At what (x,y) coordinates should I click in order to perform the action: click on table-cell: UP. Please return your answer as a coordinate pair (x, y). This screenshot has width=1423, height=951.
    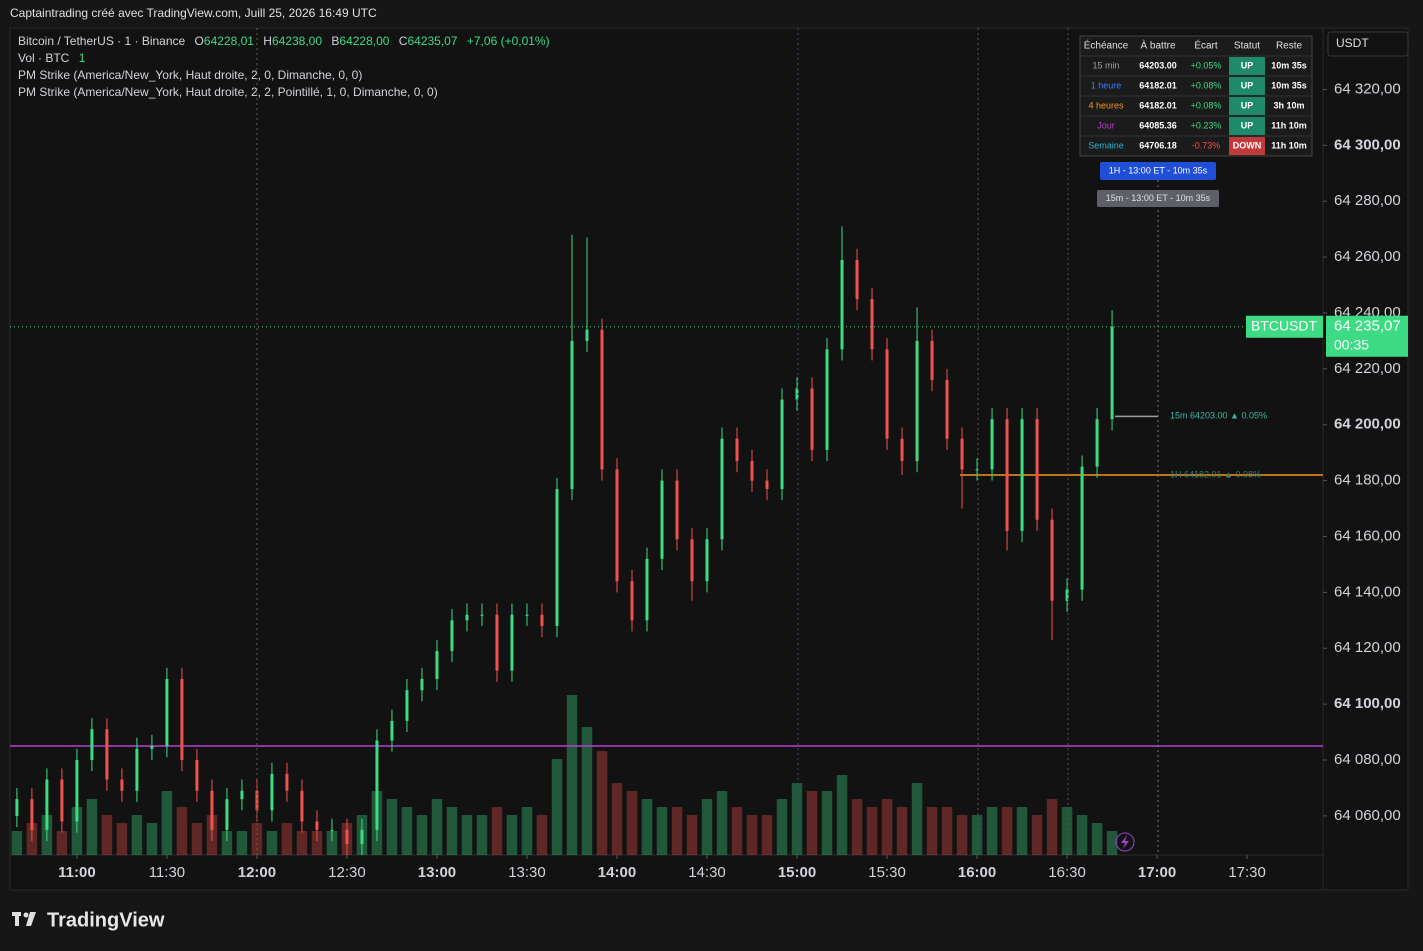
    Looking at the image, I should click on (1247, 125).